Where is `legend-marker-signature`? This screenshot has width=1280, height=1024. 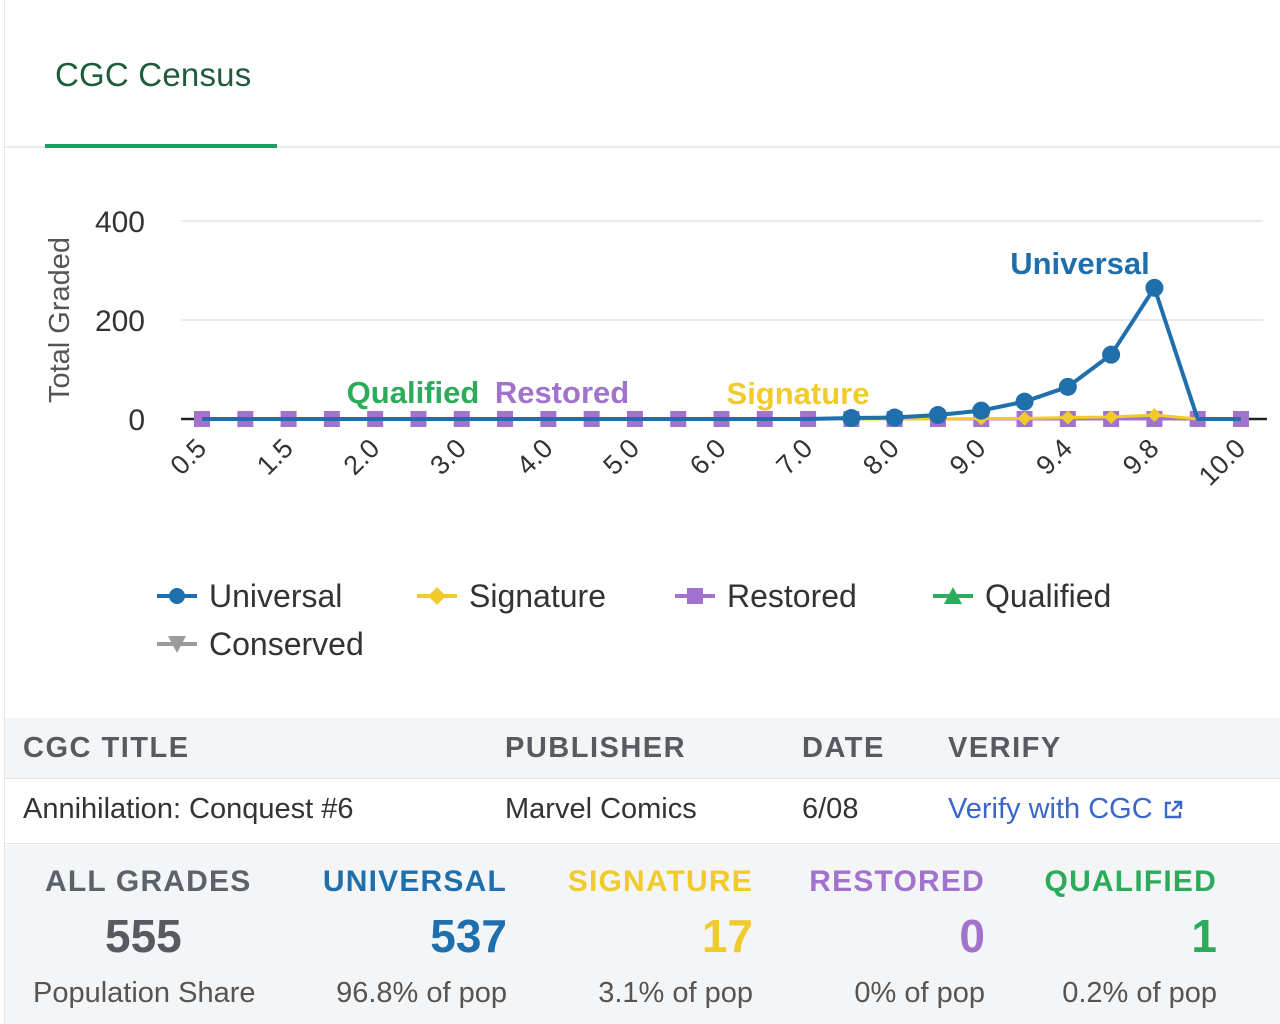
legend-marker-signature is located at coordinates (437, 596).